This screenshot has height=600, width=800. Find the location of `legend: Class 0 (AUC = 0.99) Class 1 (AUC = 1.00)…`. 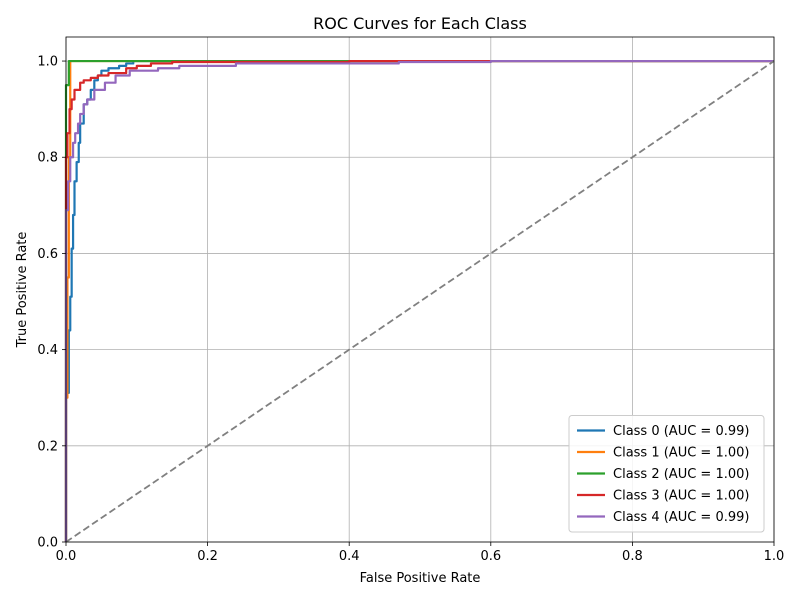

legend: Class 0 (AUC = 0.99) Class 1 (AUC = 1.00)… is located at coordinates (666, 474).